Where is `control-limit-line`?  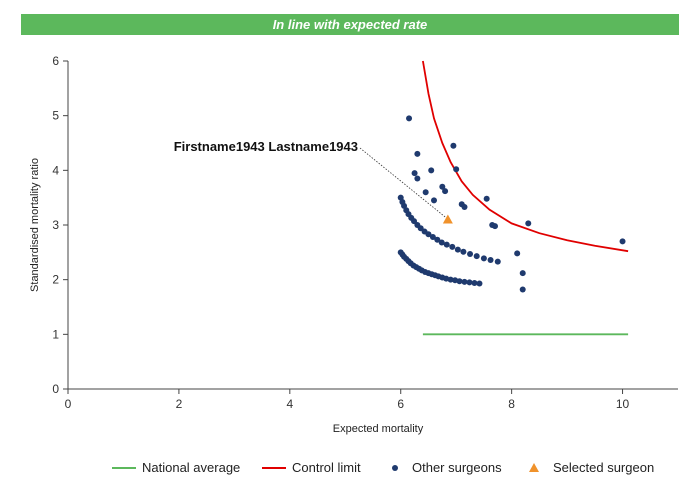
control-limit-line is located at coordinates (525, 156).